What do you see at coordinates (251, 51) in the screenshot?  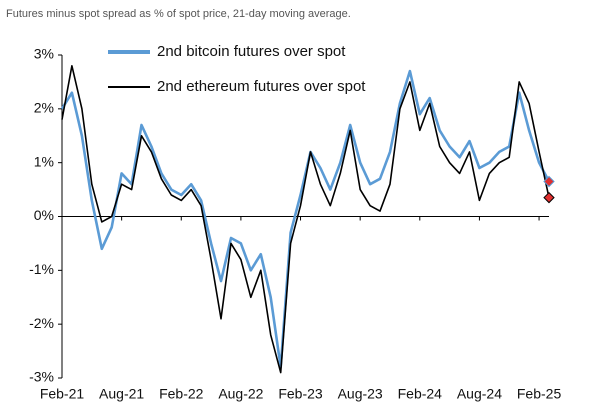 I see `legend-label: 2nd bitcoin futures over spot` at bounding box center [251, 51].